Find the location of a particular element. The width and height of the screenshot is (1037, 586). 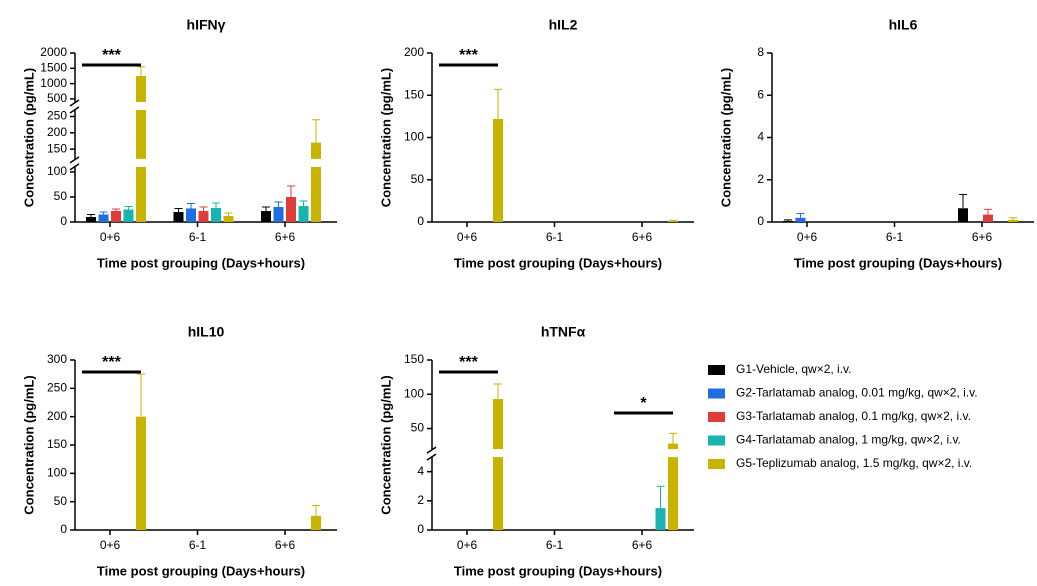

y-tick-label: 2000 is located at coordinates (53, 52).